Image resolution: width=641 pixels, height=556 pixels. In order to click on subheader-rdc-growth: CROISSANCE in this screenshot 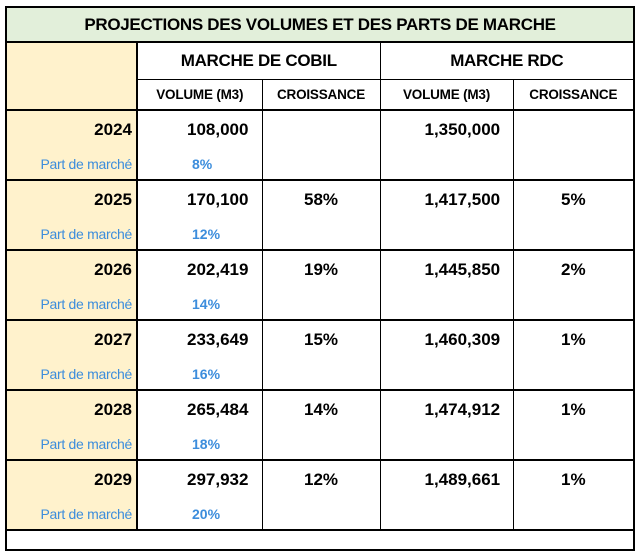, I will do `click(573, 95)`.